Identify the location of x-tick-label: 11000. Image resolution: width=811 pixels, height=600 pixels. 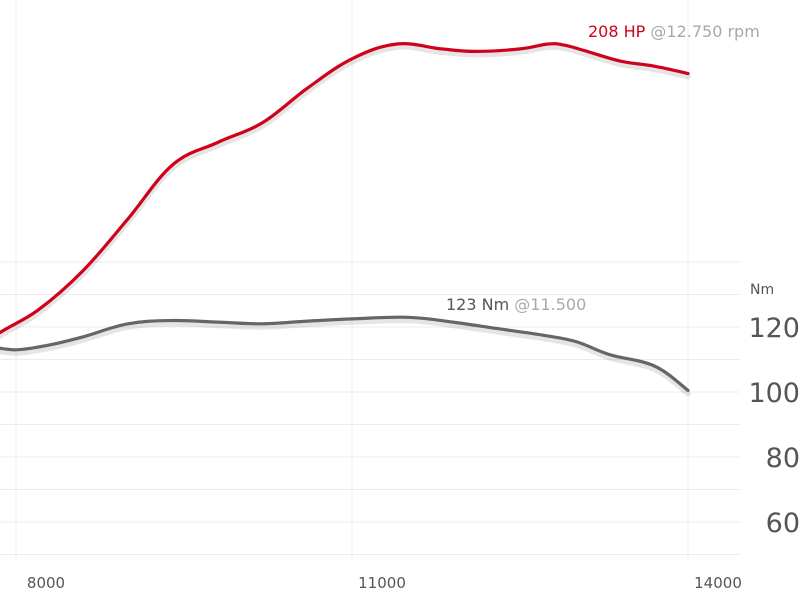
(382, 583).